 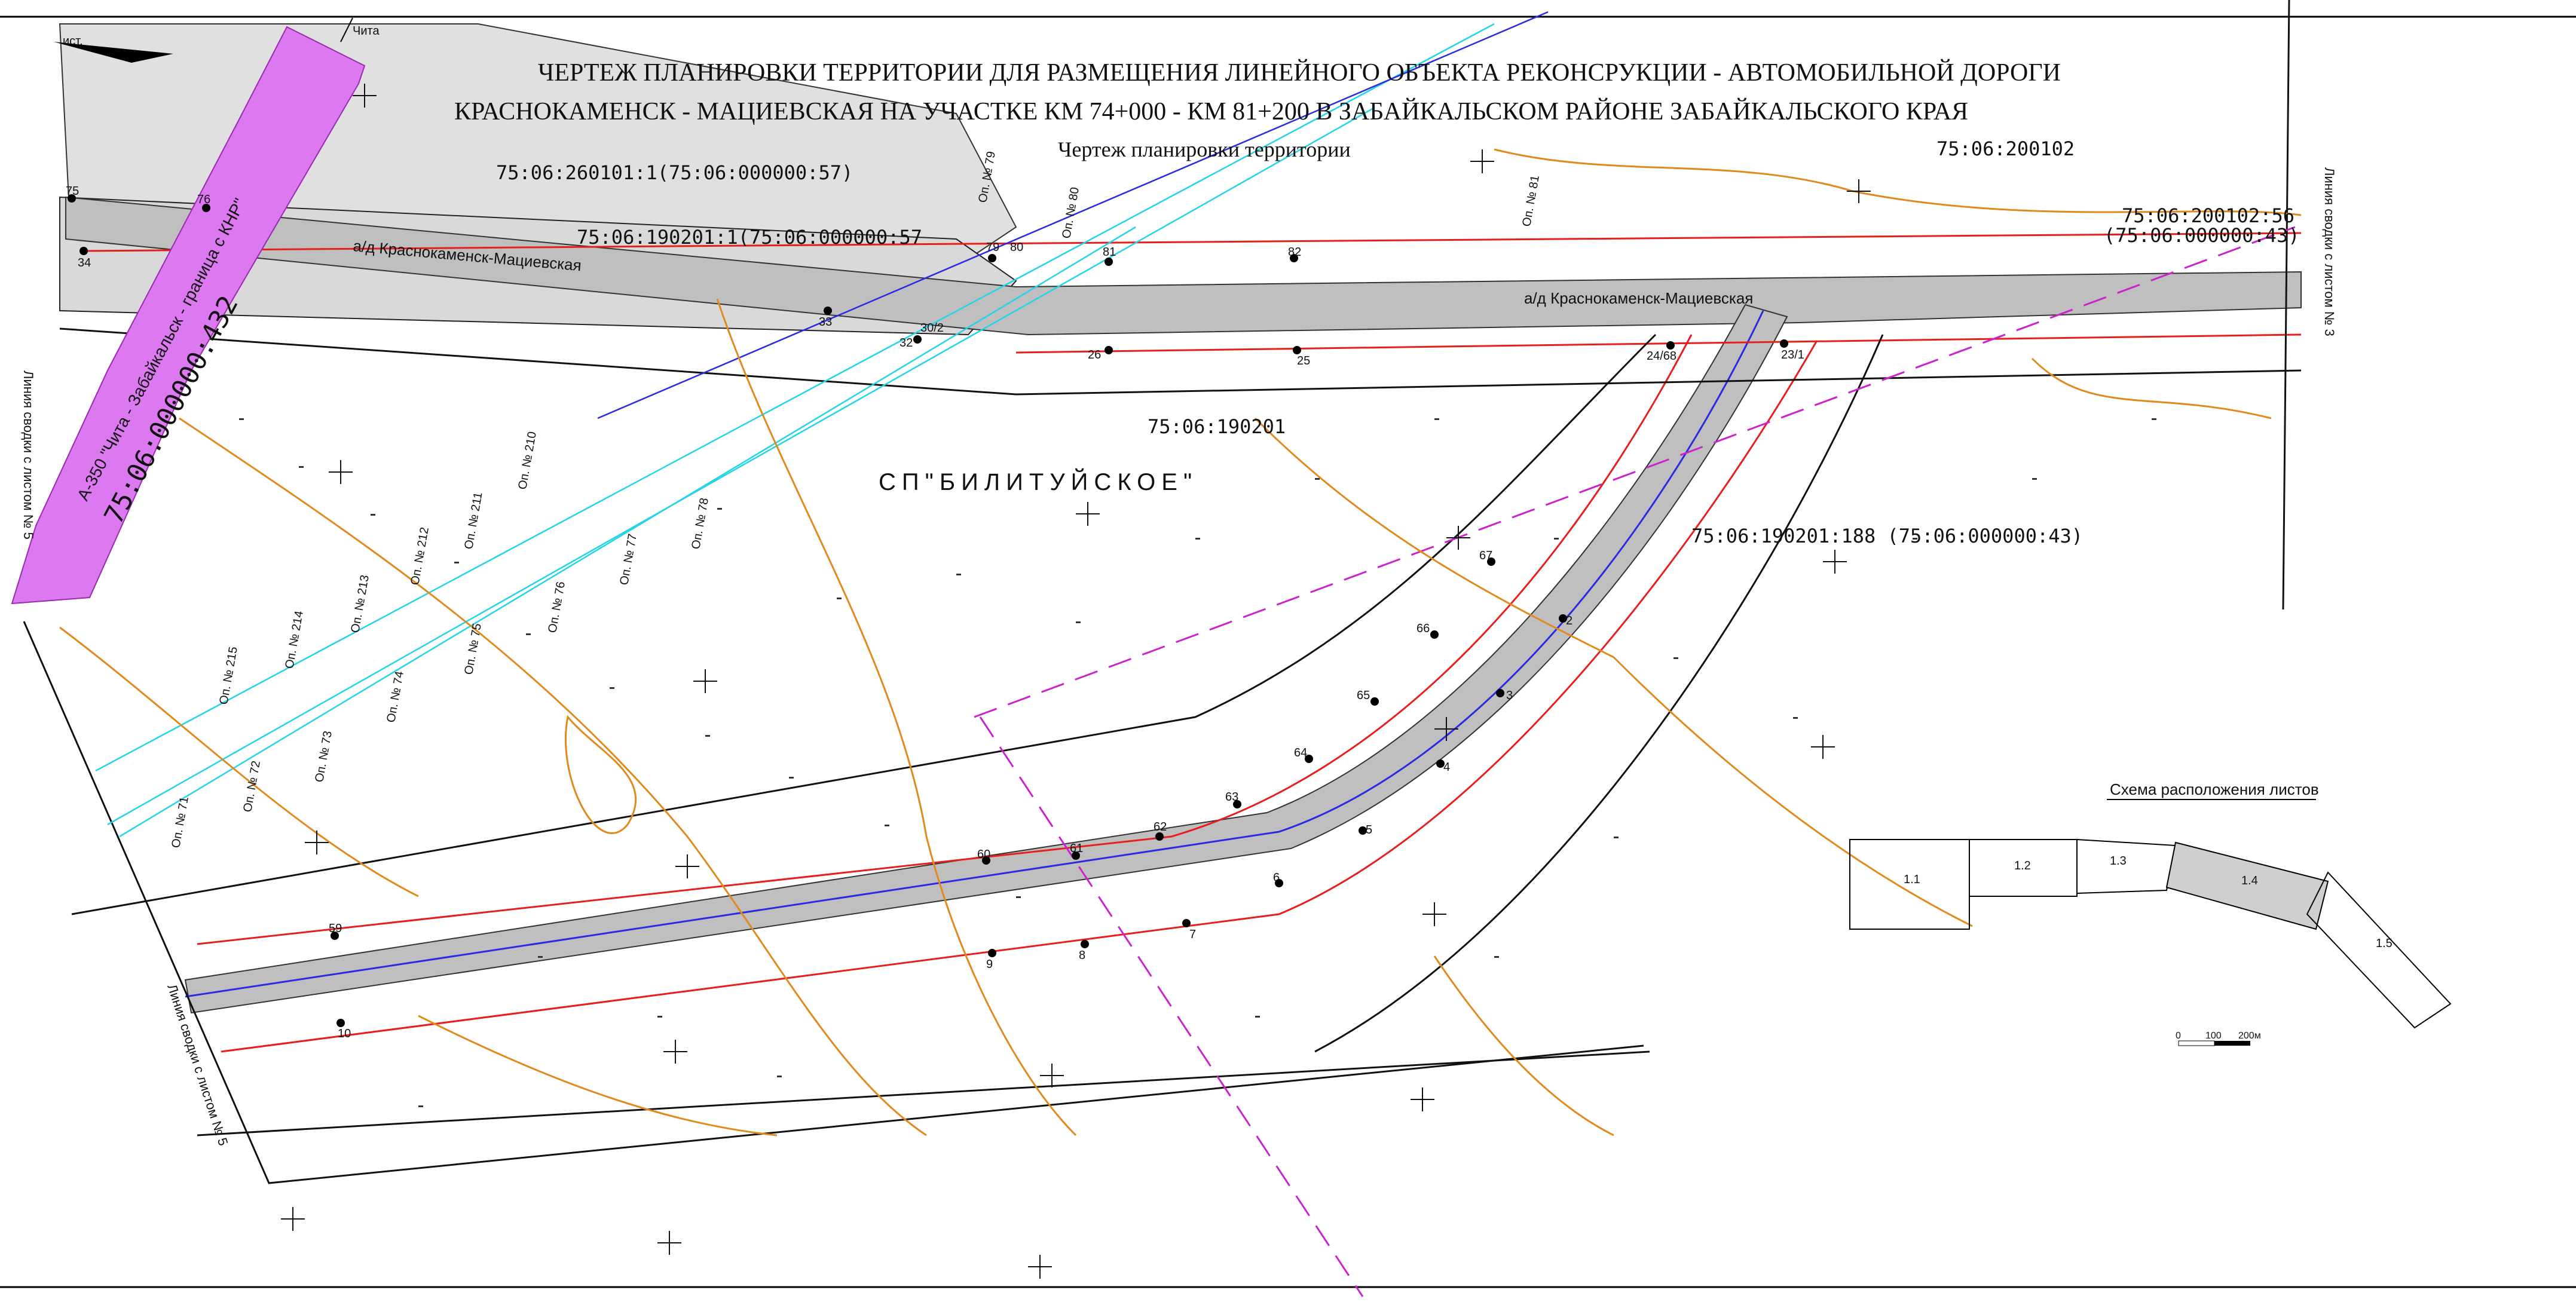 What do you see at coordinates (749, 237) in the screenshot?
I see `parcel-label-2: 75:06:190201:1(75:06:000000:57` at bounding box center [749, 237].